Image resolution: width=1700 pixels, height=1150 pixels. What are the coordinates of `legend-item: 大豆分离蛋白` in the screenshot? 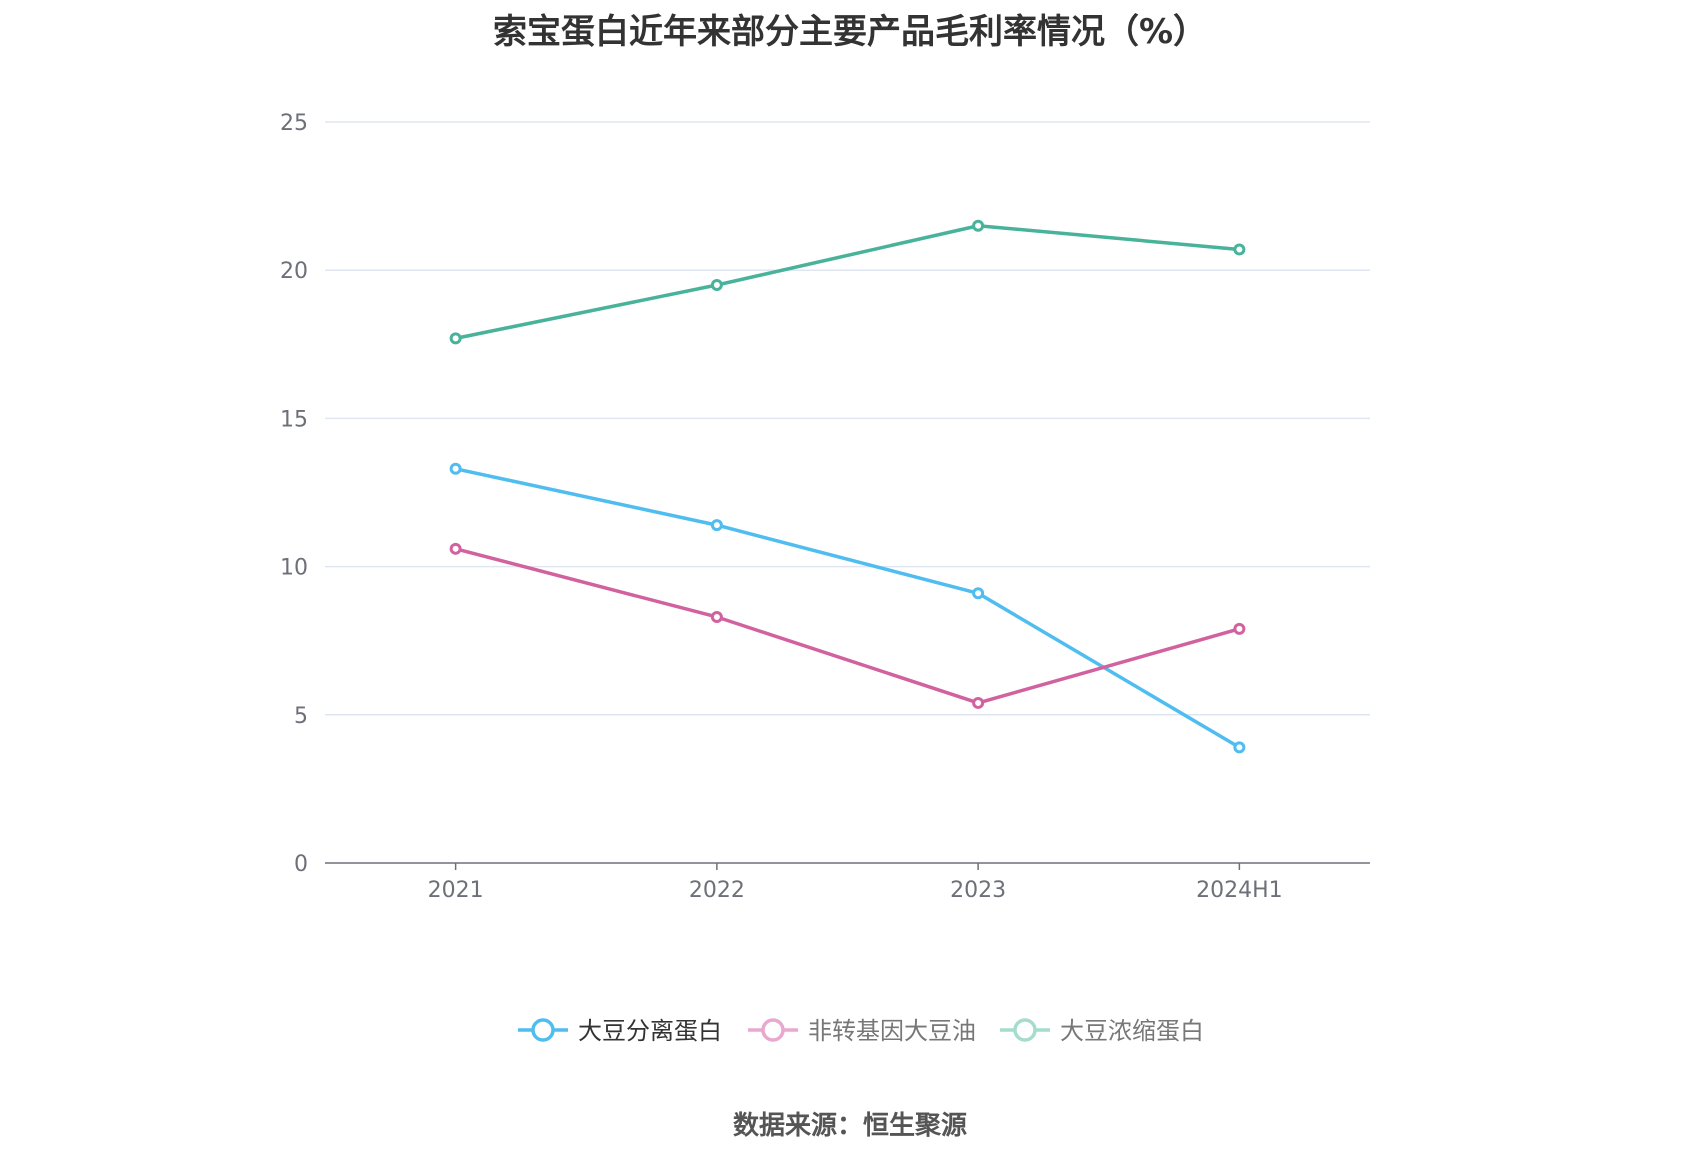 It's located at (620, 1031).